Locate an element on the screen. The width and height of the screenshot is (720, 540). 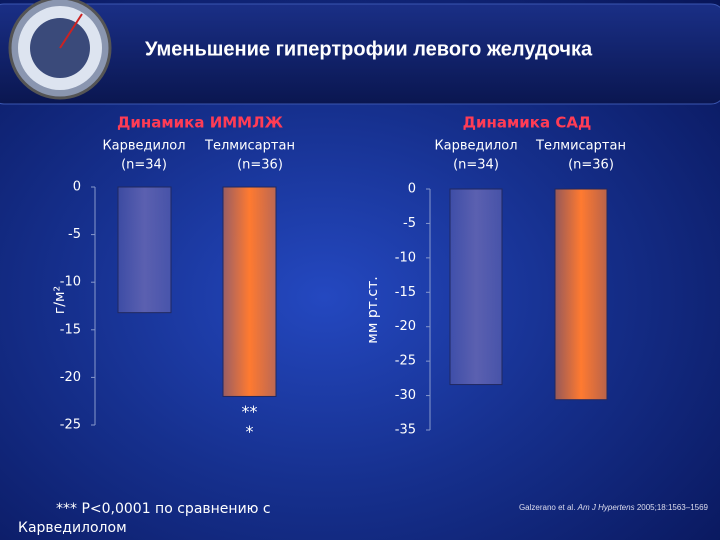
y-axis-label: г/м² is located at coordinates (60, 300).